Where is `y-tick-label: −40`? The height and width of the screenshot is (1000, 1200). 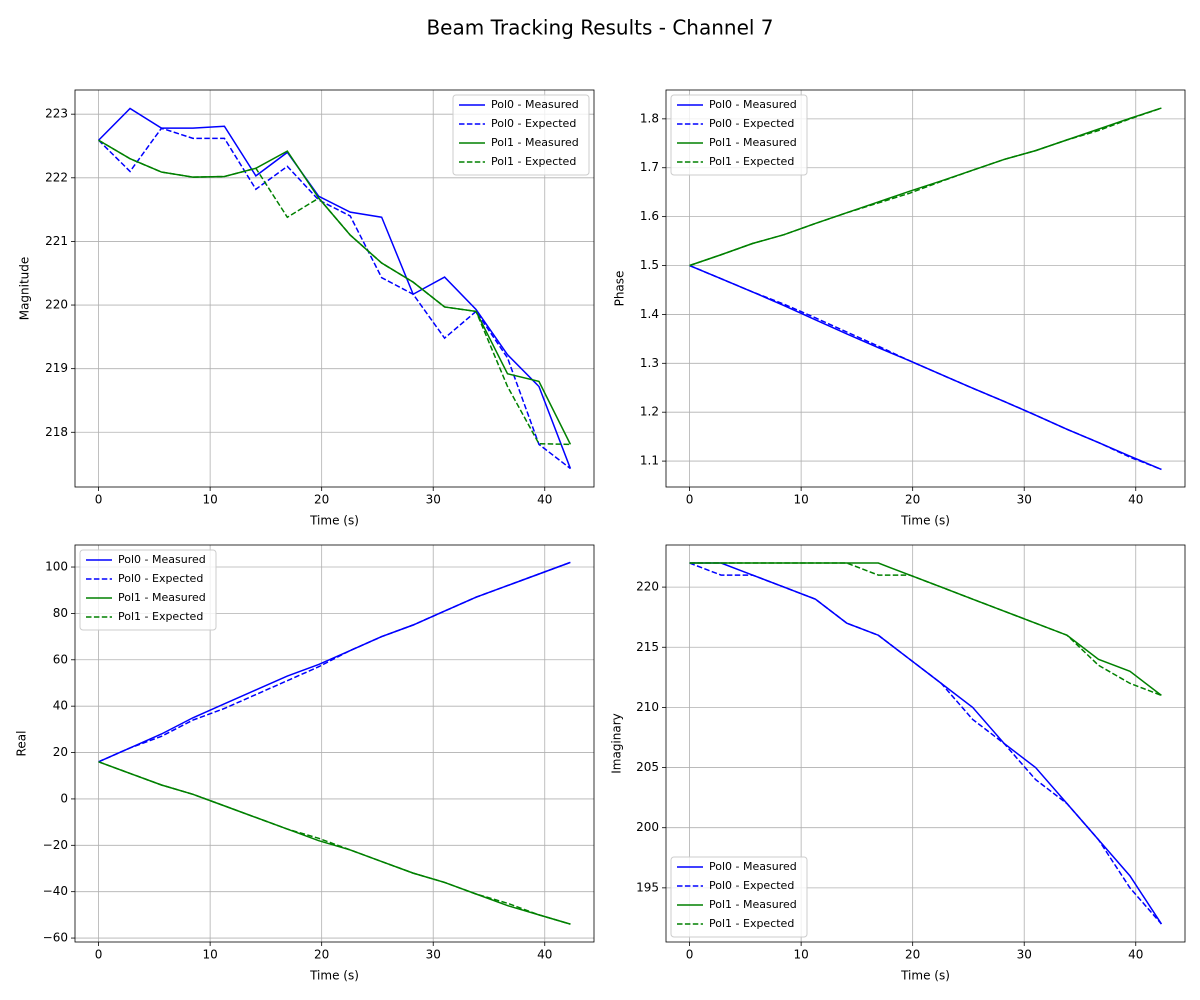 y-tick-label: −40 is located at coordinates (55, 891).